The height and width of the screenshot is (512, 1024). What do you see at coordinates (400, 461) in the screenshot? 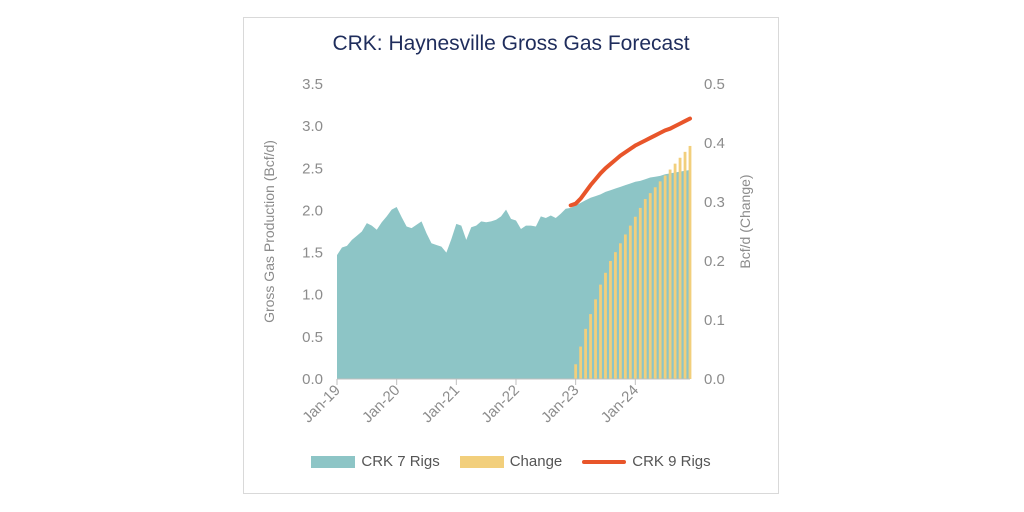
I see `legend-label-area: CRK 7 Rigs` at bounding box center [400, 461].